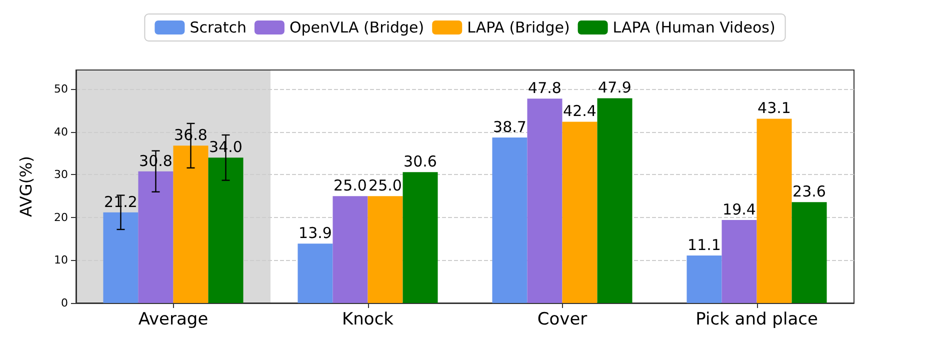  Describe the element at coordinates (61, 175) in the screenshot. I see `y-tick-label: 30` at that location.